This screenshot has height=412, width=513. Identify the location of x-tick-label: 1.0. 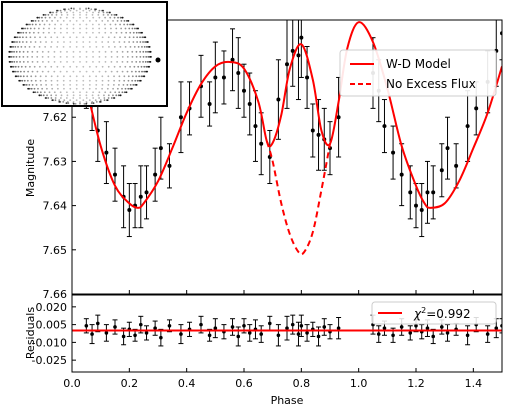
(359, 383).